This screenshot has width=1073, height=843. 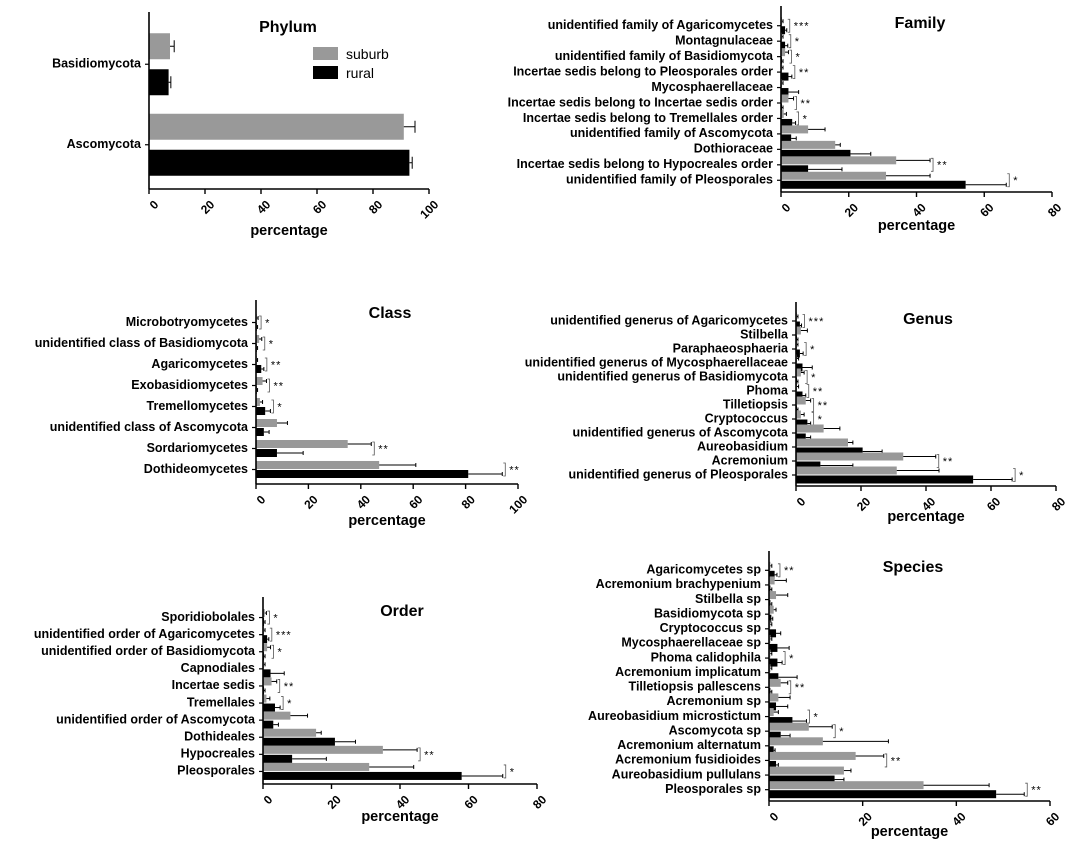 I want to click on panel-title: Phylum, so click(x=288, y=27).